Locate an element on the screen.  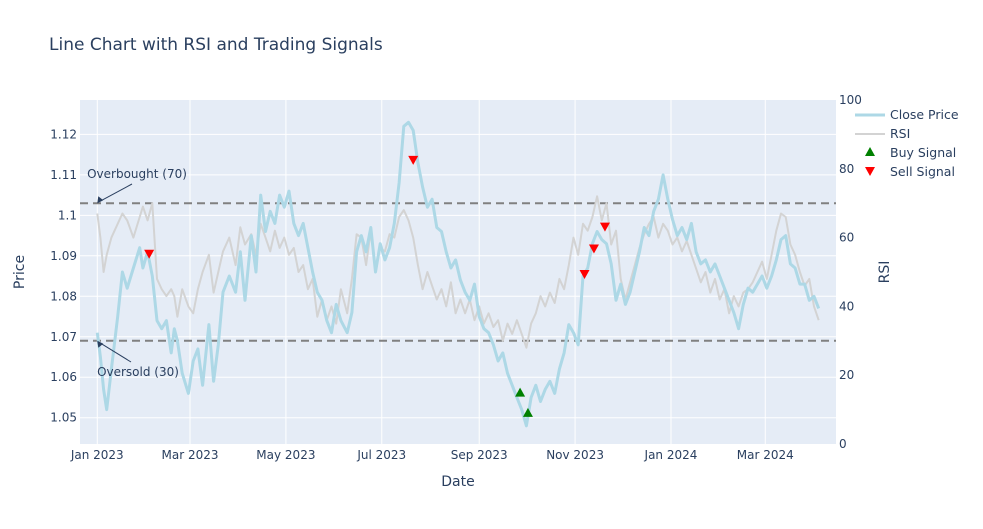
y2-axis-title: RSI is located at coordinates (885, 272).